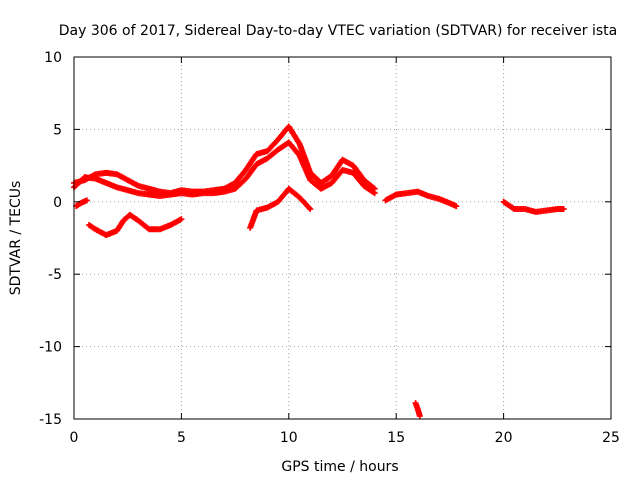  What do you see at coordinates (504, 438) in the screenshot?
I see `x-tick-label: 20` at bounding box center [504, 438].